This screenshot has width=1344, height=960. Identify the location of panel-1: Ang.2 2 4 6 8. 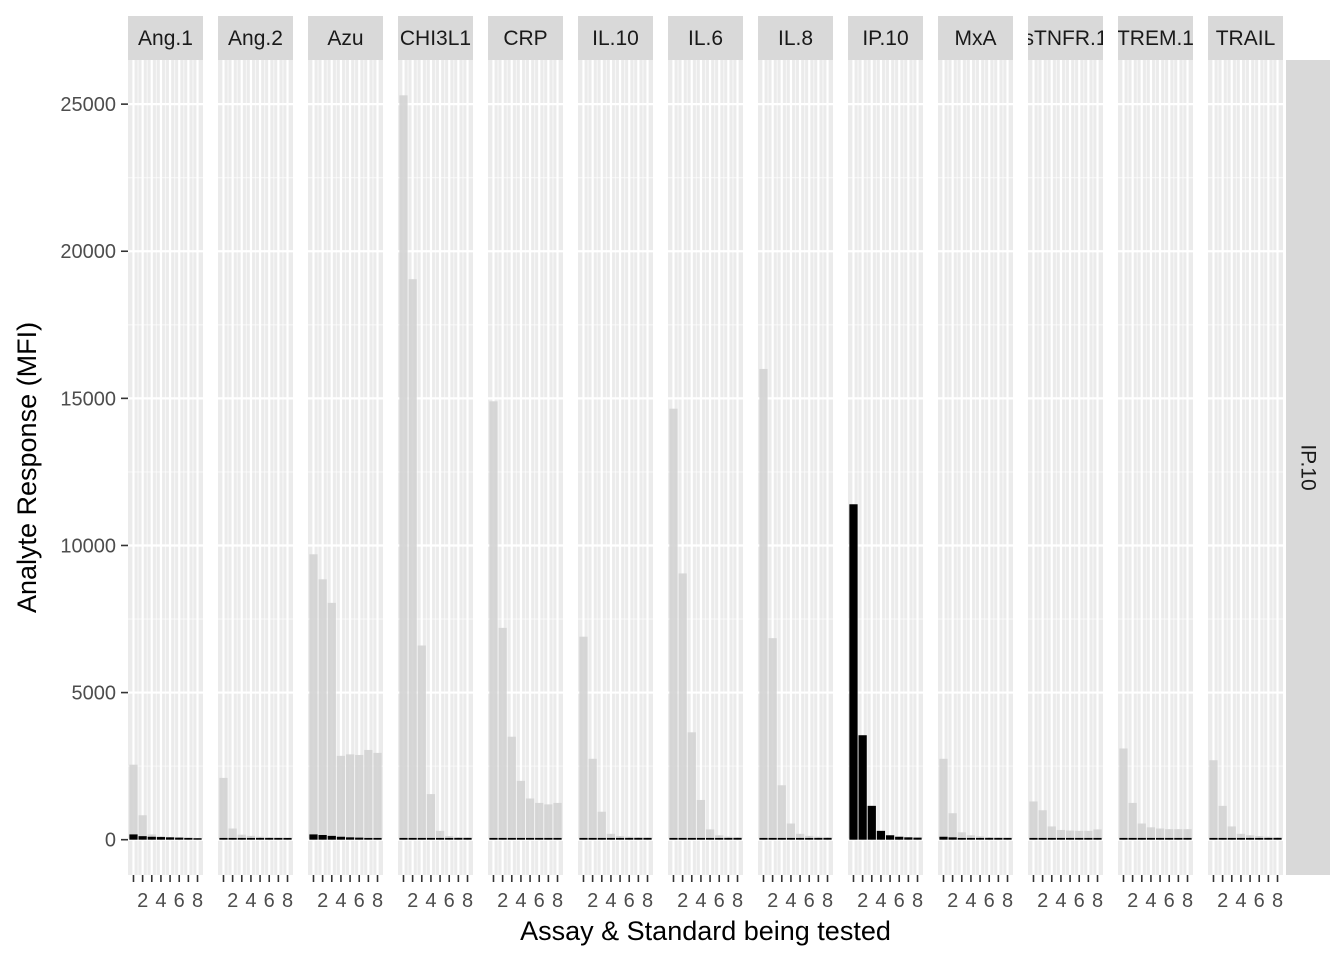
(255, 464).